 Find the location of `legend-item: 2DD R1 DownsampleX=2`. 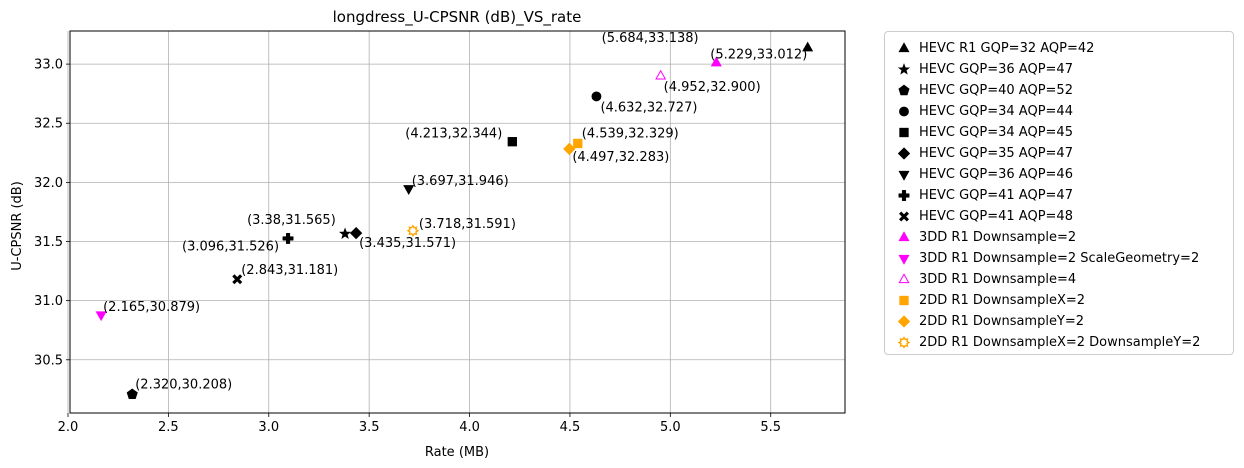

legend-item: 2DD R1 DownsampleX=2 is located at coordinates (1059, 300).